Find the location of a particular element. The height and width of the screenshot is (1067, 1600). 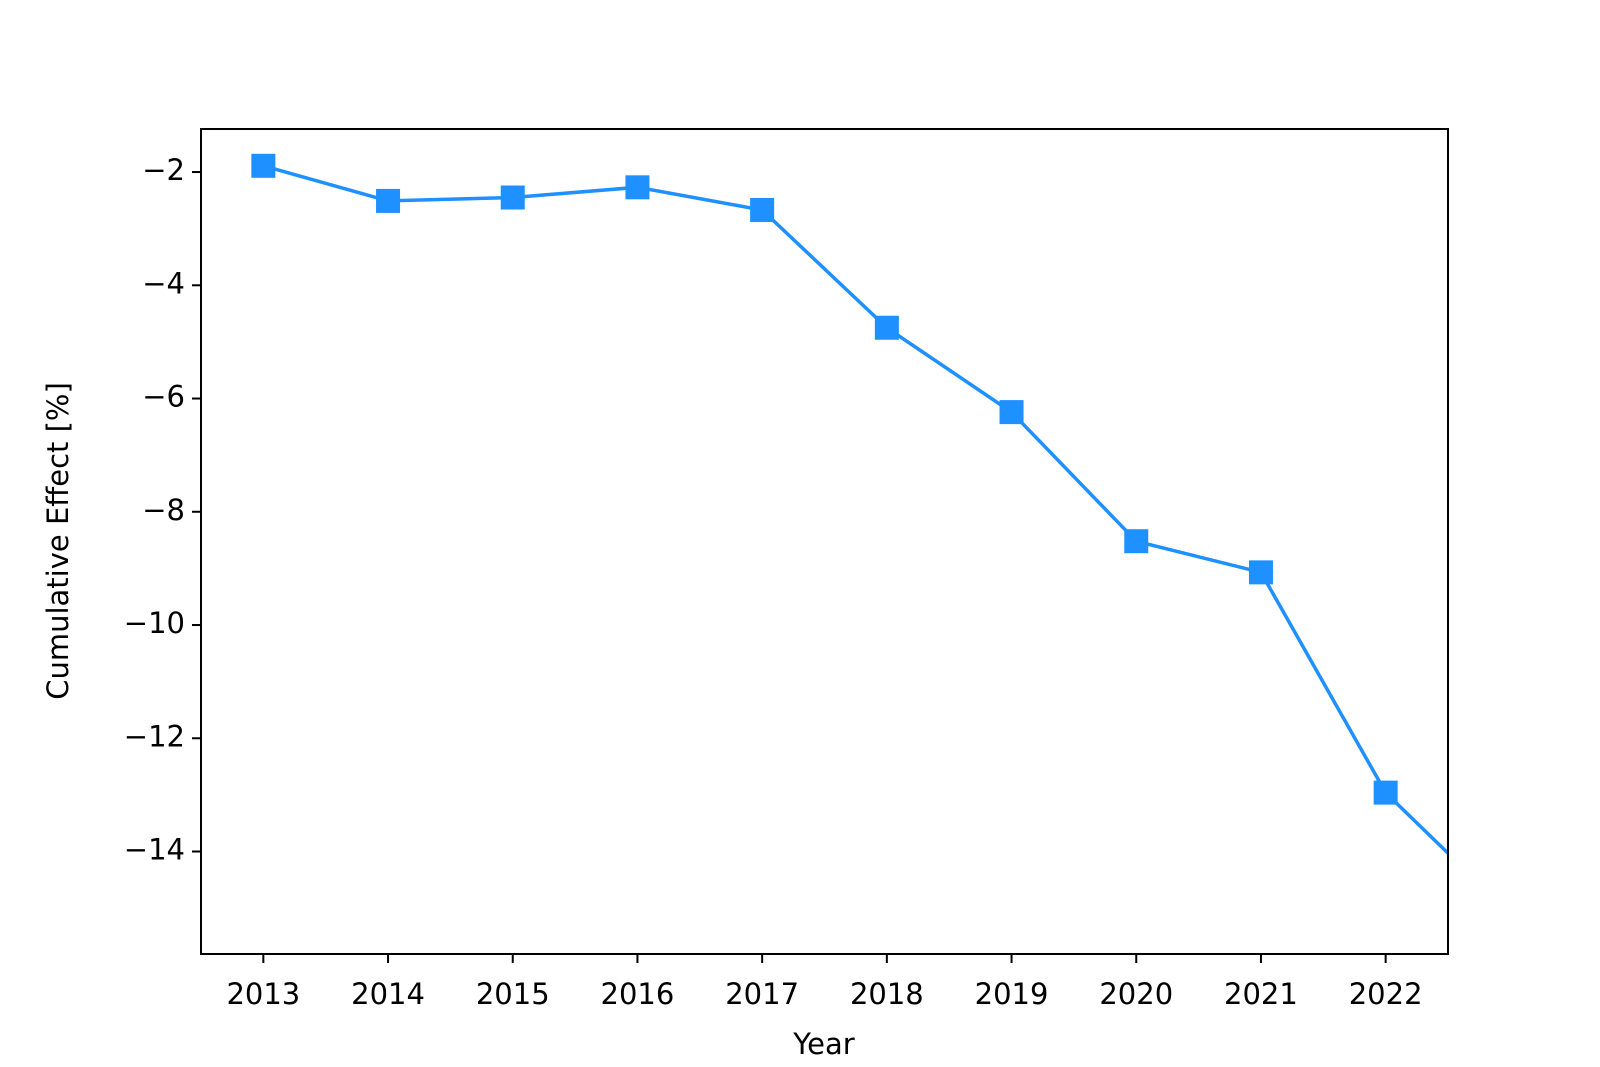

x-tick-label: 2018 is located at coordinates (887, 994).